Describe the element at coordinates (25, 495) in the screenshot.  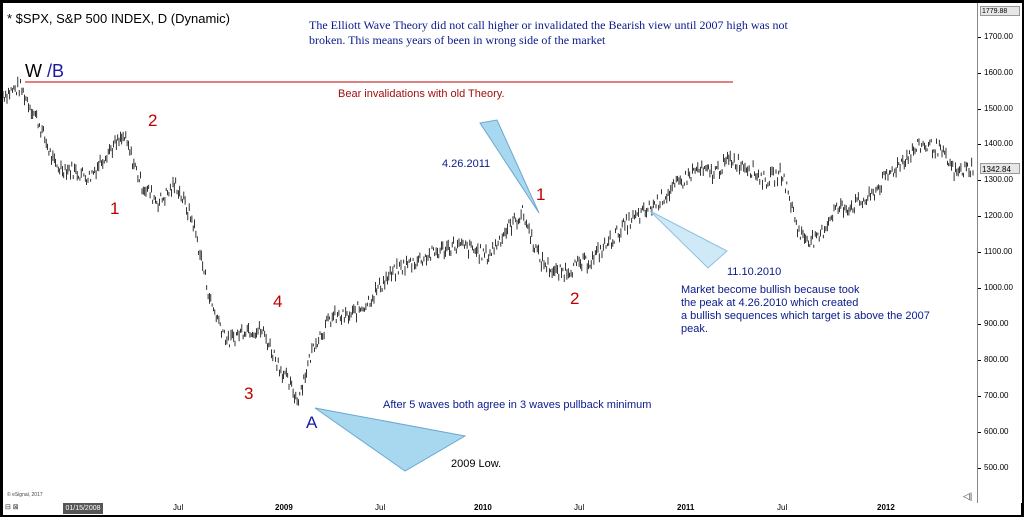
I see `copyright-text: © eSignal, 2017` at that location.